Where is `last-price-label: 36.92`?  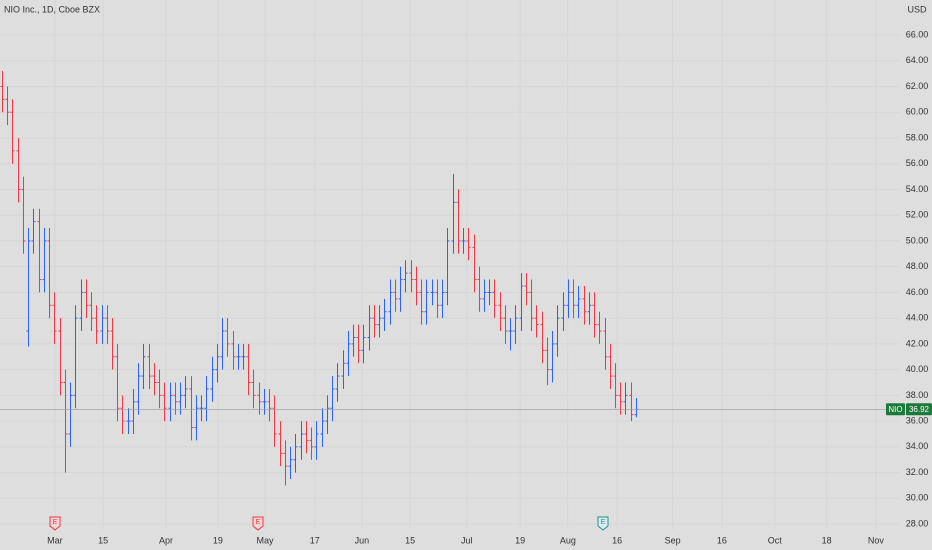
last-price-label: 36.92 is located at coordinates (919, 409).